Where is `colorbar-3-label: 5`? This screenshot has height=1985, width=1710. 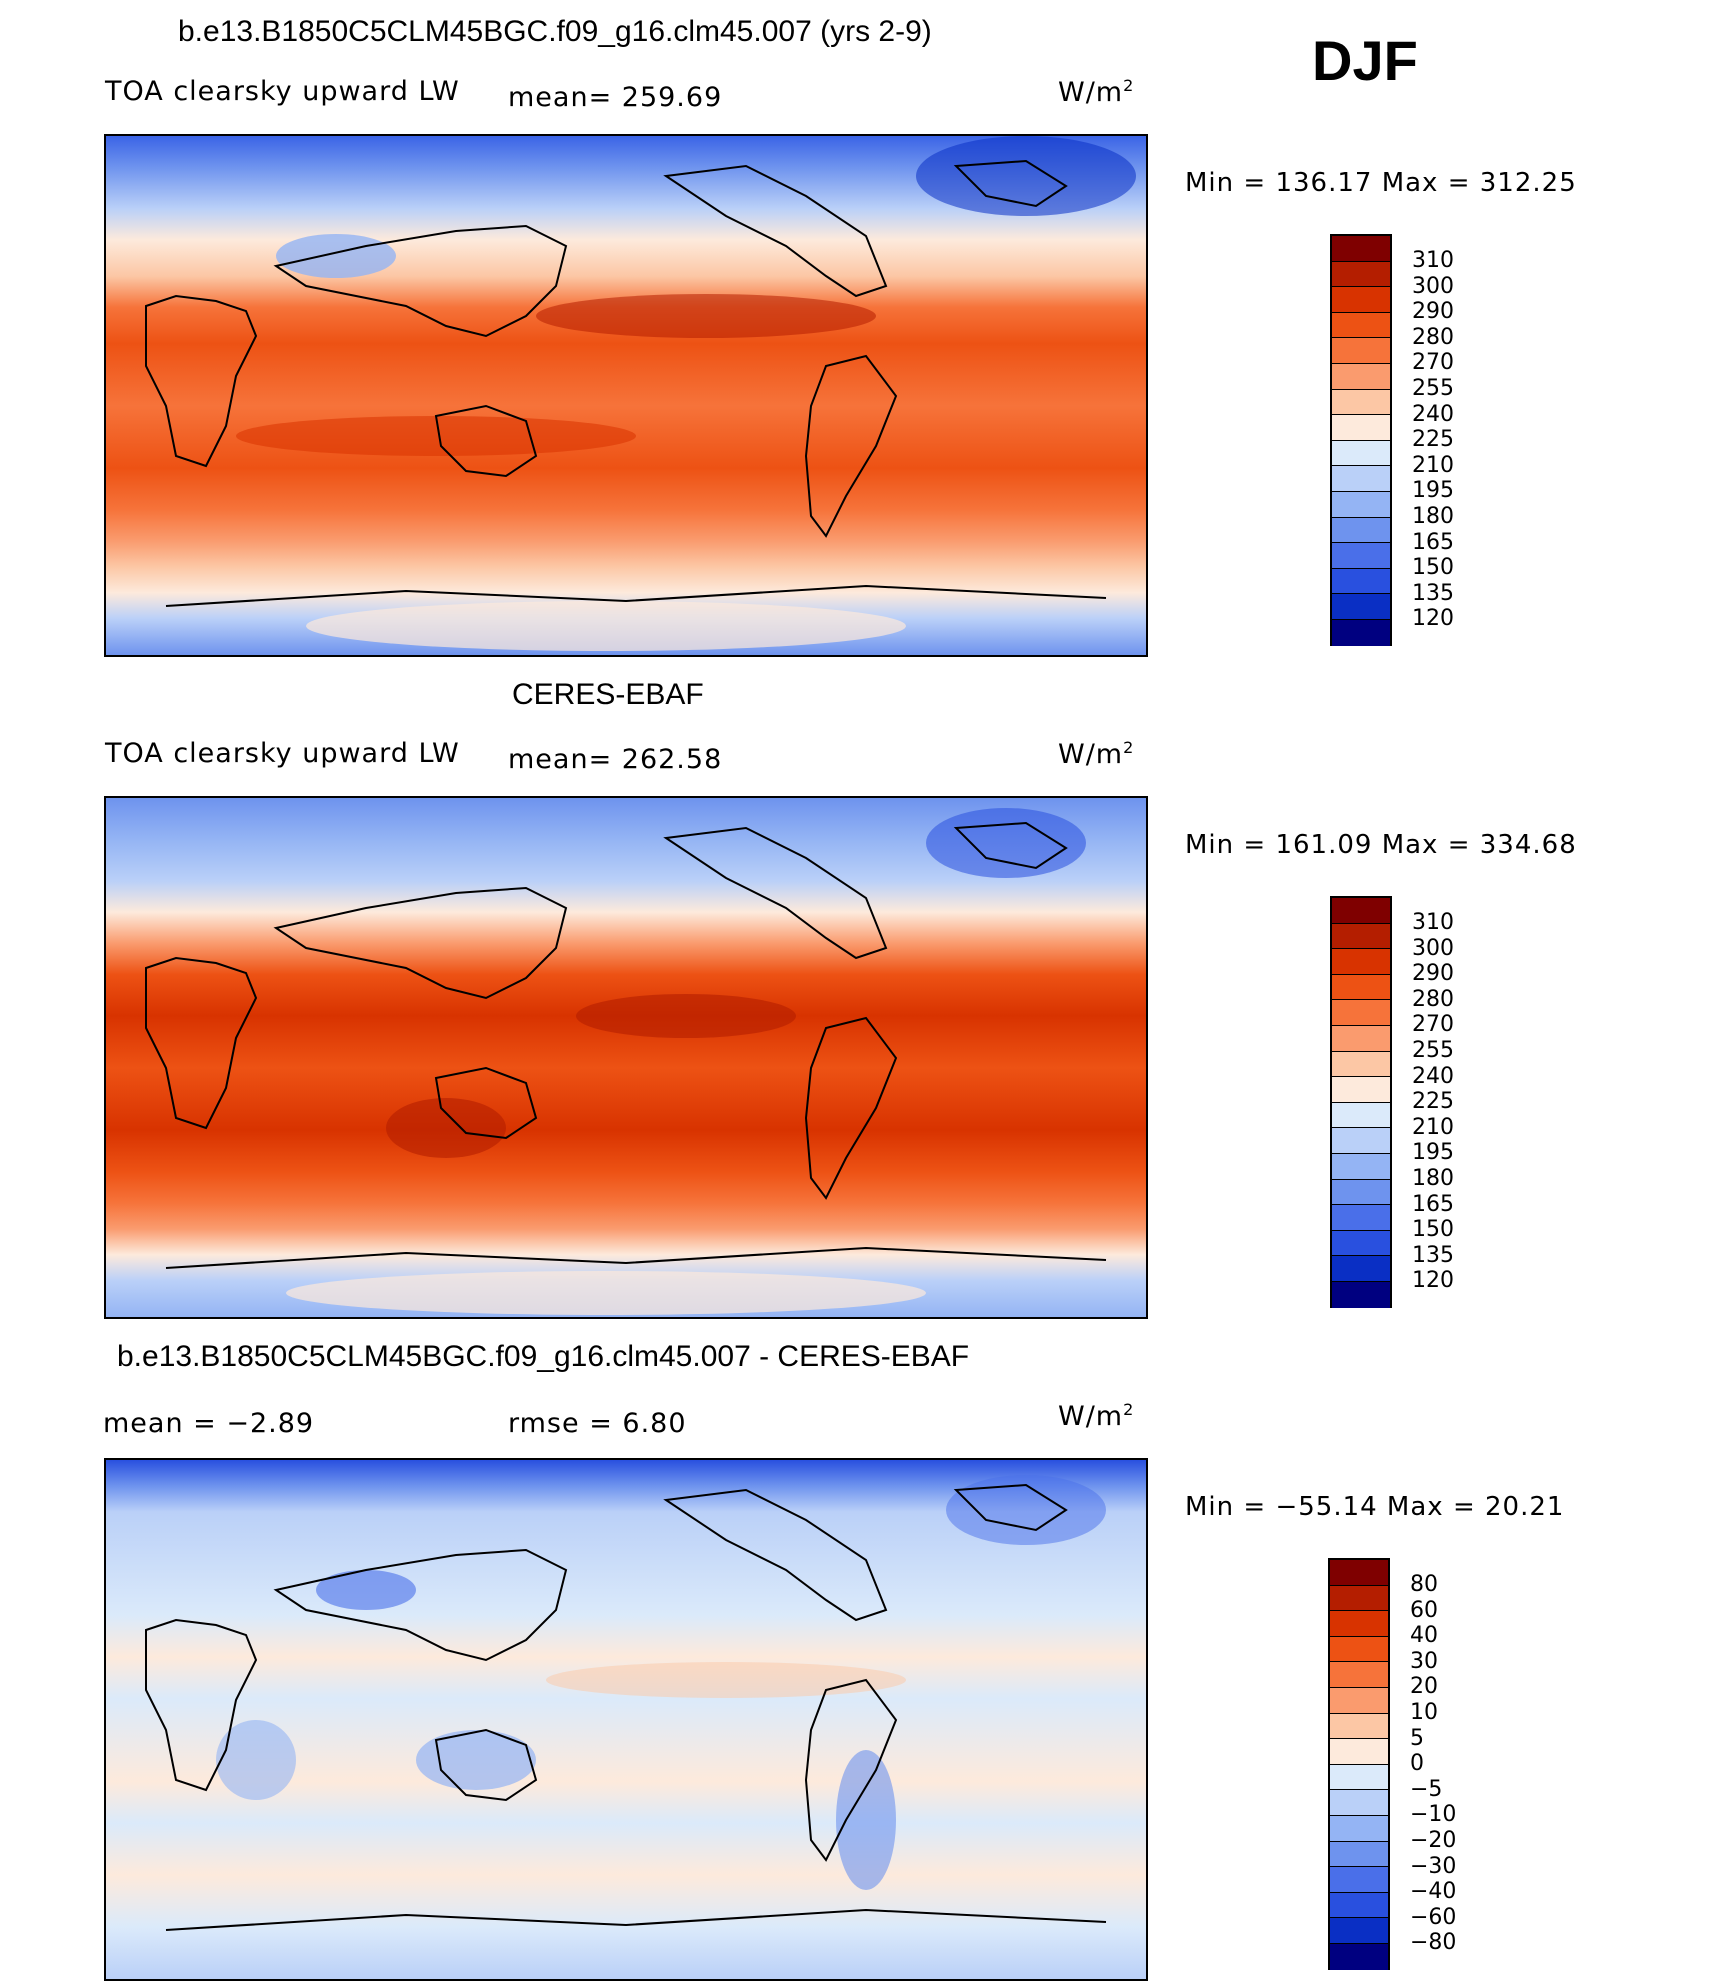
colorbar-3-label: 5 is located at coordinates (1417, 1738).